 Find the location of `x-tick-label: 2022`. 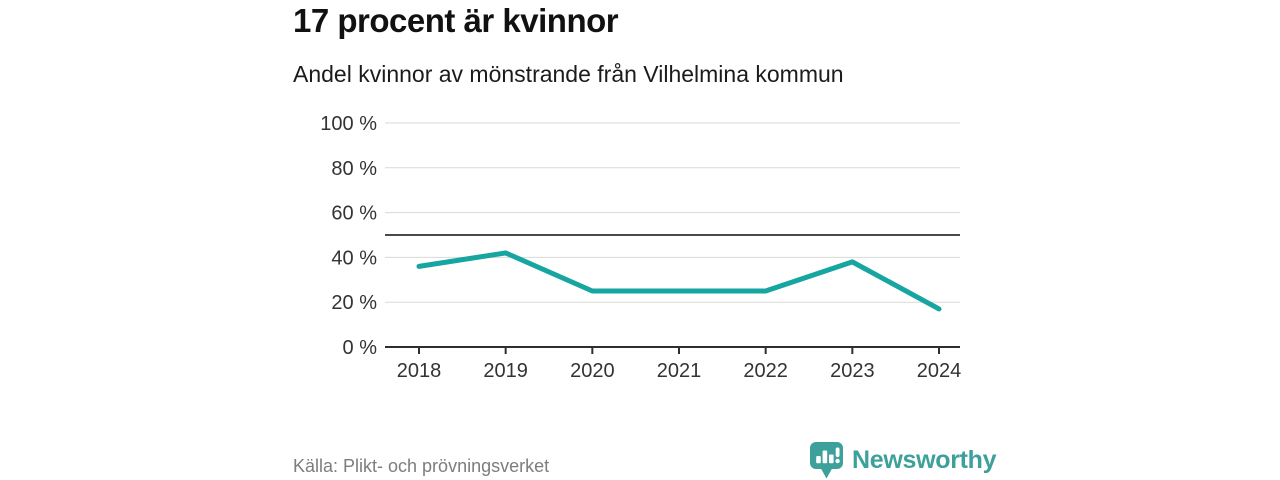

x-tick-label: 2022 is located at coordinates (765, 371).